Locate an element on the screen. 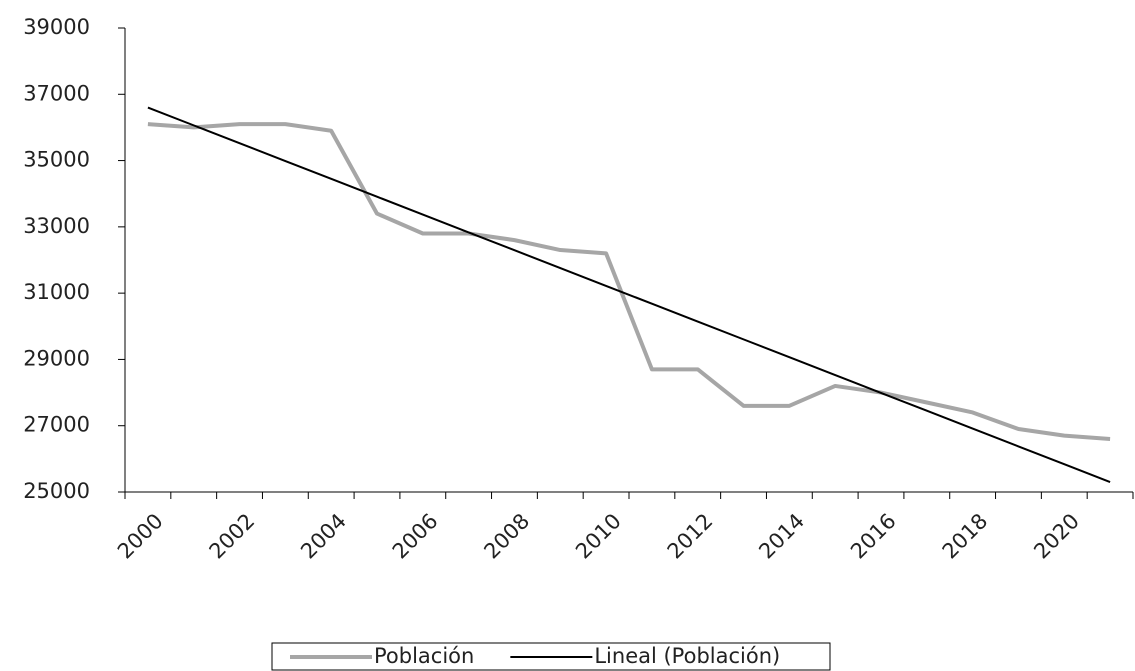 The height and width of the screenshot is (671, 1135). y-tick-label: 33000 is located at coordinates (56, 226).